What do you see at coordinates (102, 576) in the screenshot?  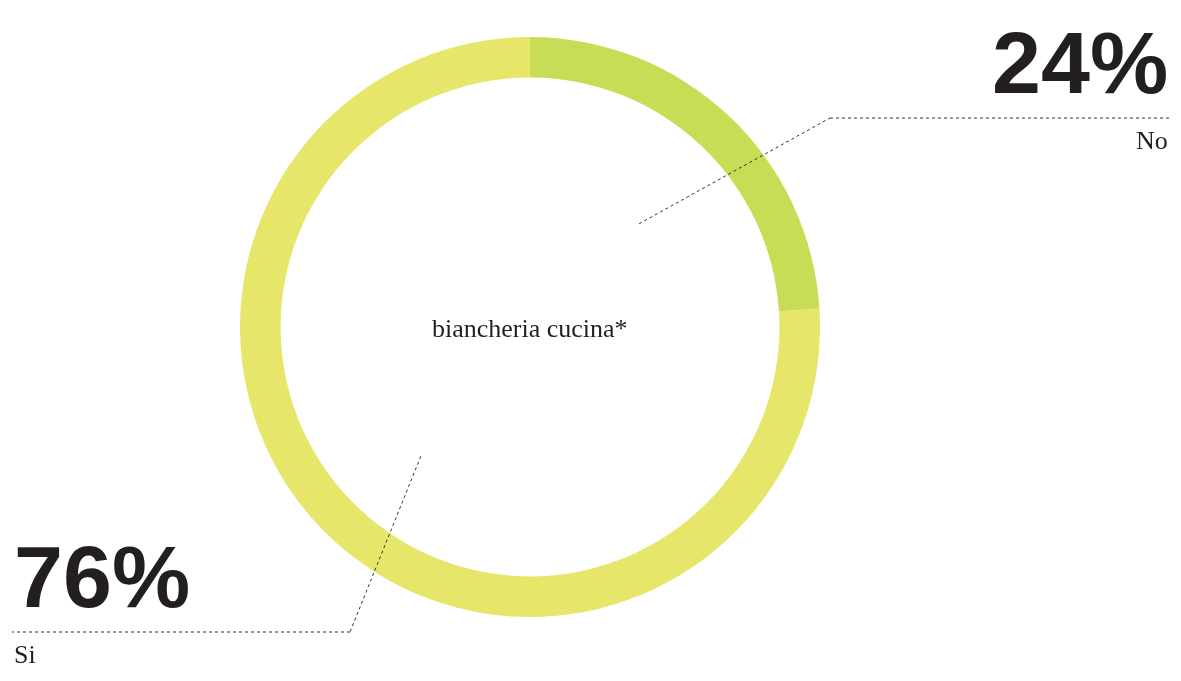 I see `data-label: 76%` at bounding box center [102, 576].